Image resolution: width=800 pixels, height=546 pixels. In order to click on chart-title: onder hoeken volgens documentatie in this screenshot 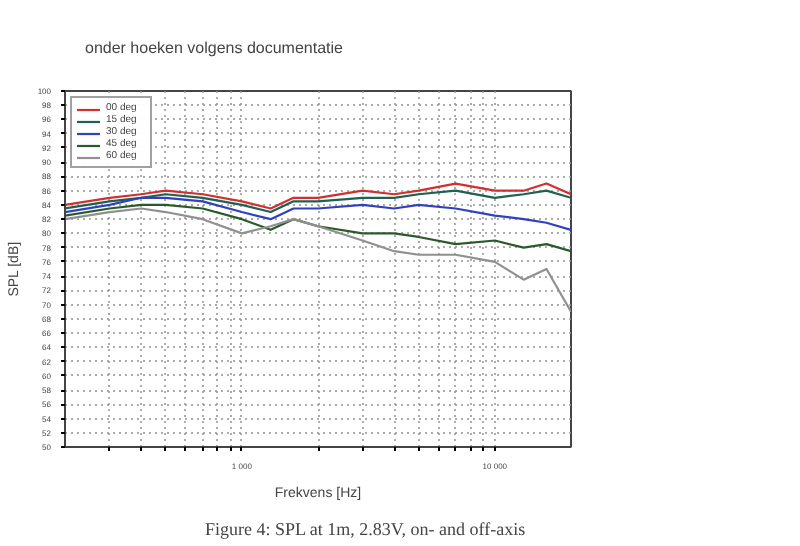, I will do `click(215, 48)`.